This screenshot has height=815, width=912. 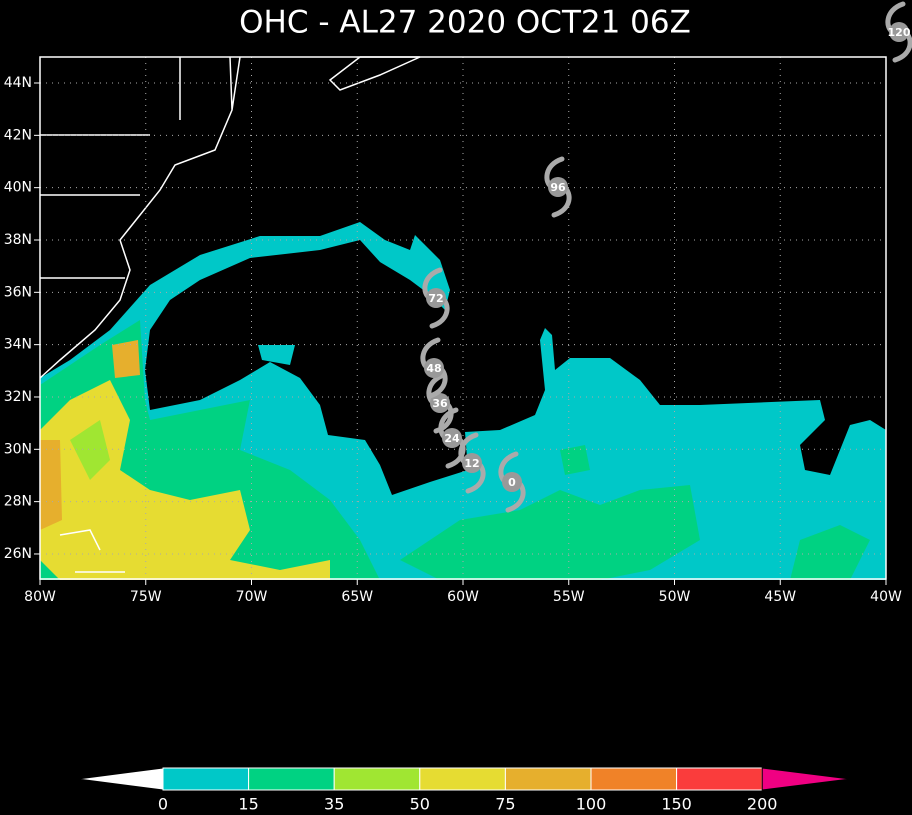 What do you see at coordinates (18, 554) in the screenshot?
I see `lat-label: 26N` at bounding box center [18, 554].